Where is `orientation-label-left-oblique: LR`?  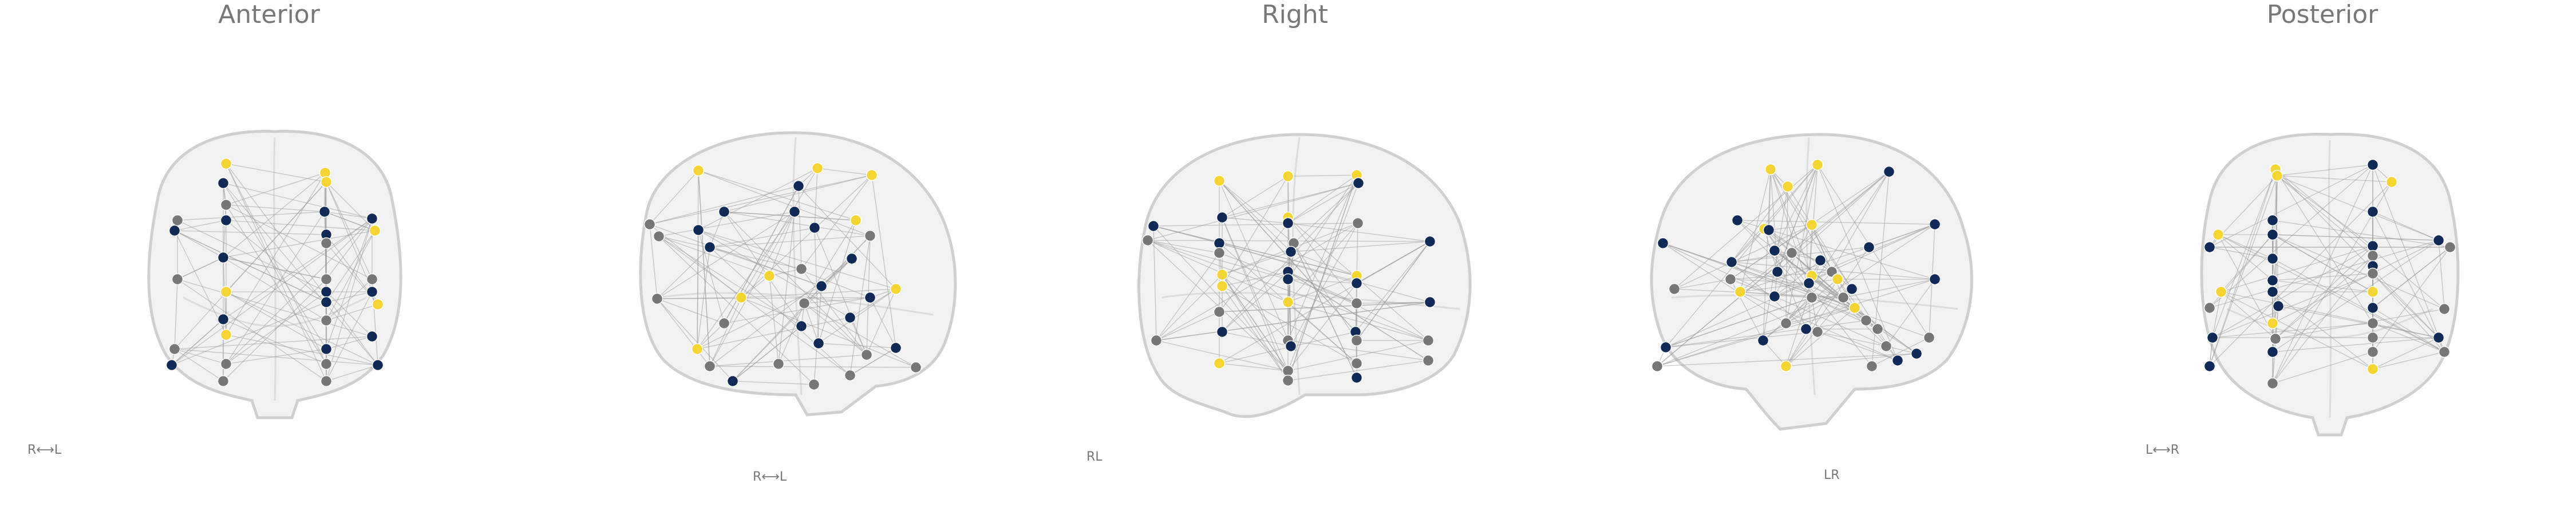 orientation-label-left-oblique: LR is located at coordinates (1832, 475).